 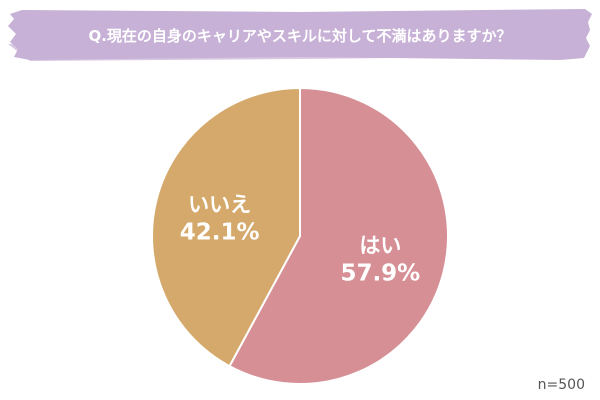 I want to click on slice-value-label: 42.1%, so click(x=220, y=233).